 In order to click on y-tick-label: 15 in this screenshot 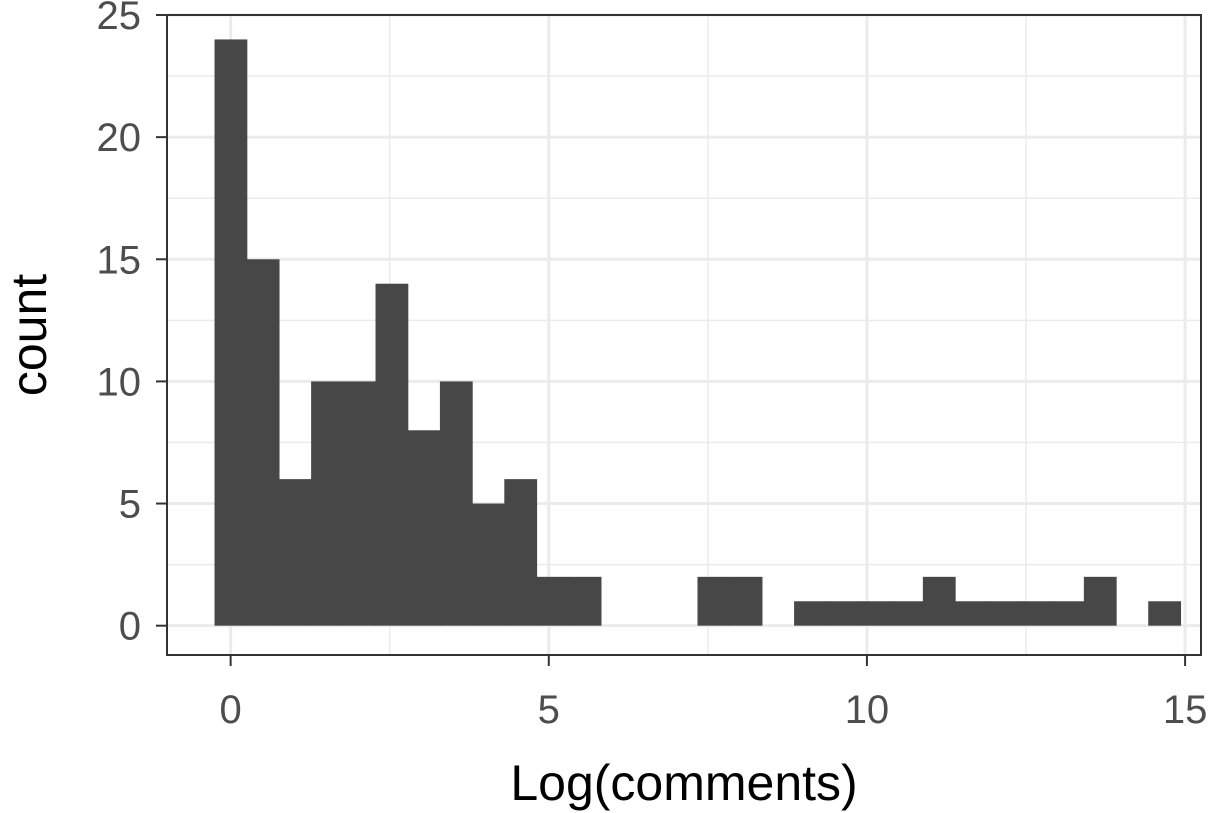, I will do `click(119, 260)`.